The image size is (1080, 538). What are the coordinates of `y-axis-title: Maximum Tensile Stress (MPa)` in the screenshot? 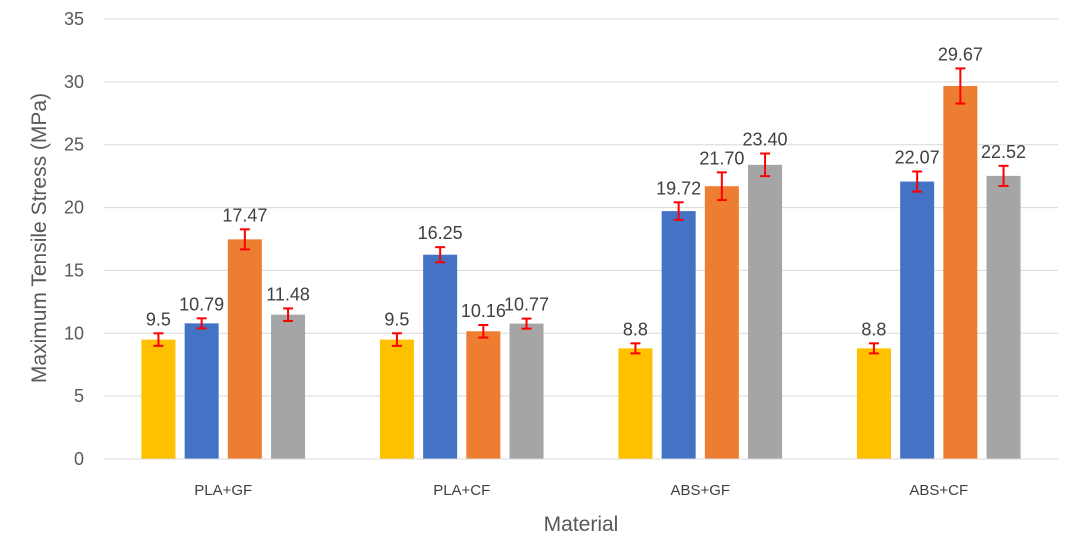 It's located at (39, 238).